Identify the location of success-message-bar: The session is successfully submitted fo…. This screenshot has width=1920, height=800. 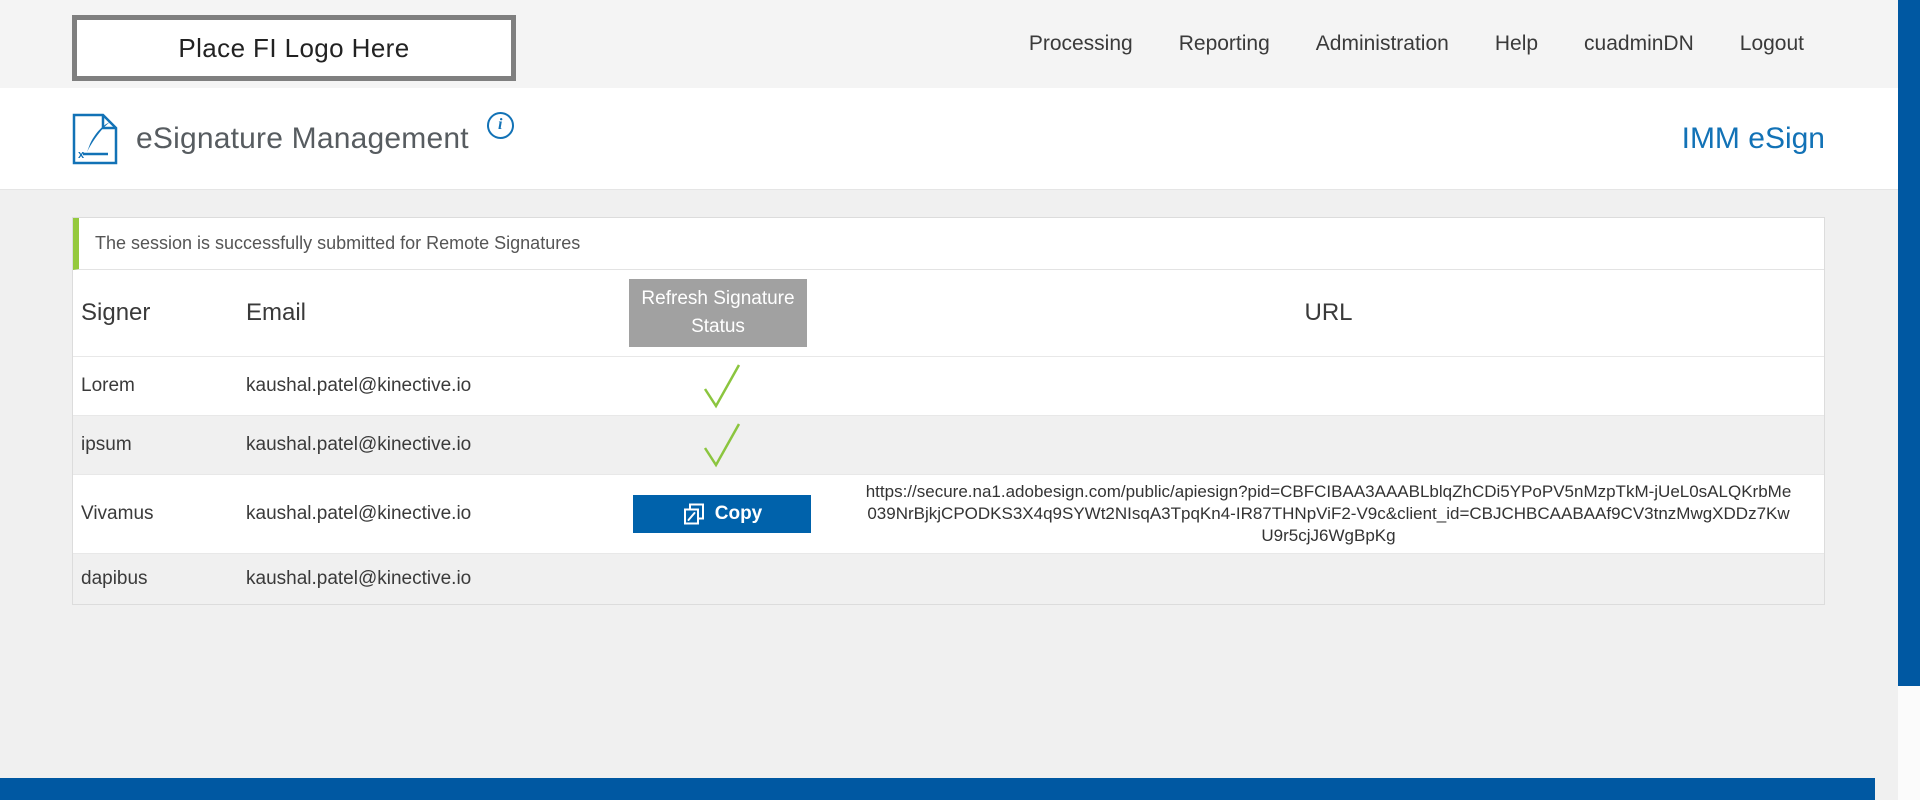
(948, 244).